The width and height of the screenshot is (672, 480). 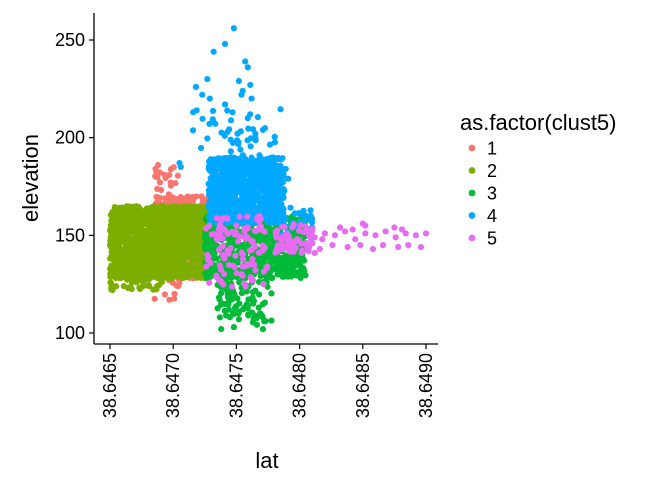 What do you see at coordinates (492, 171) in the screenshot?
I see `legend-label-2: 2` at bounding box center [492, 171].